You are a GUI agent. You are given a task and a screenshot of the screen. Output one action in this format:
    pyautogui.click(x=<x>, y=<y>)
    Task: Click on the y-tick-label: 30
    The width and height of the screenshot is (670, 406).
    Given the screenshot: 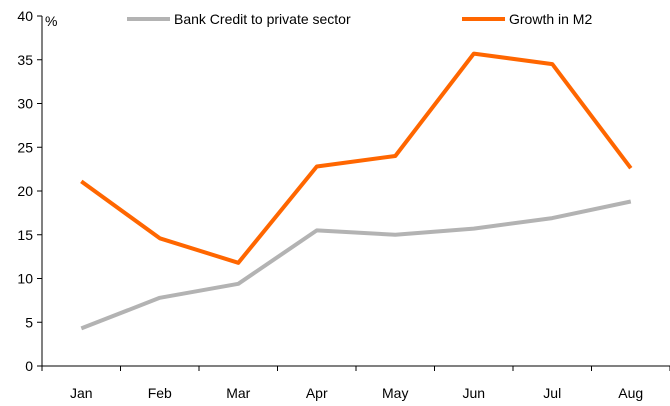 What is the action you would take?
    pyautogui.click(x=25, y=104)
    